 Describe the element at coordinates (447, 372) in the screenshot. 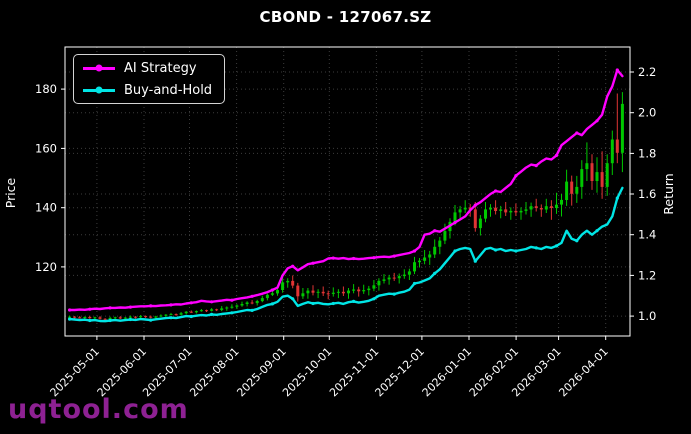

I see `svg-text: 2026-01-01` at that location.